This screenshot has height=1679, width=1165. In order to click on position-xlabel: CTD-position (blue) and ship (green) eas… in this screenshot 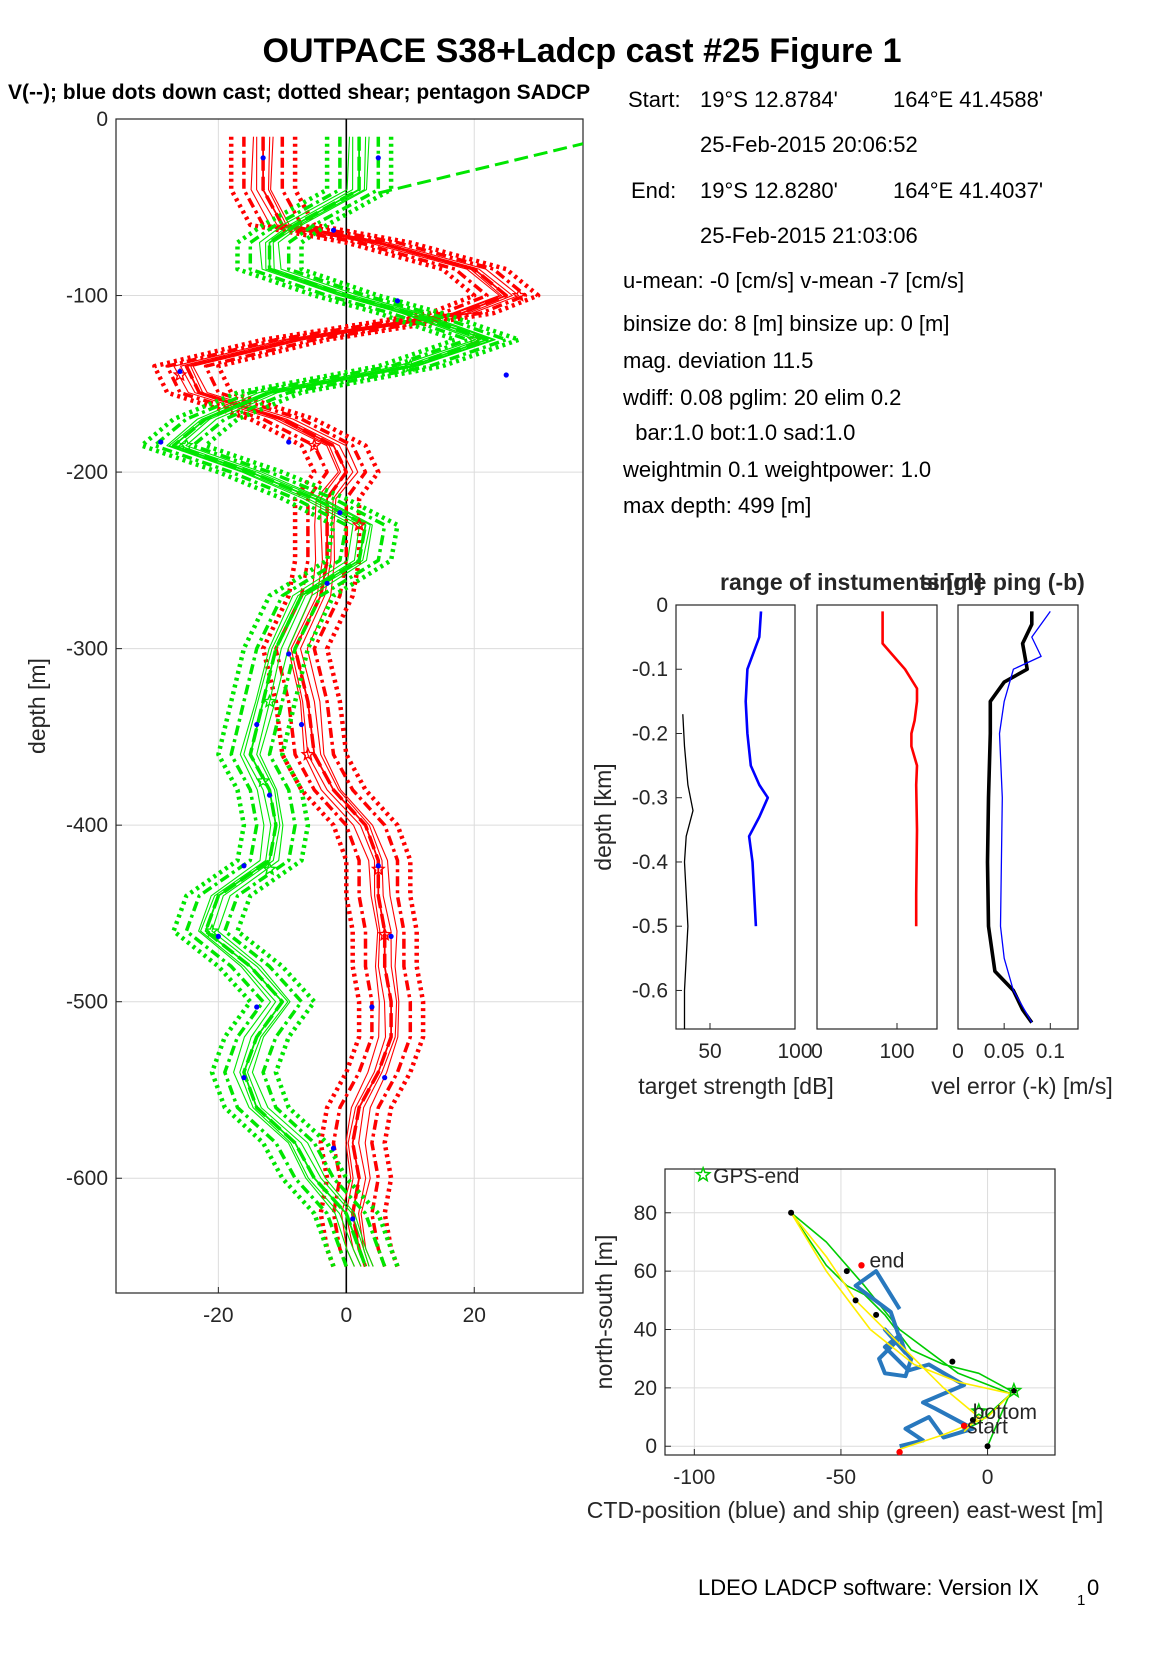, I will do `click(845, 1510)`.